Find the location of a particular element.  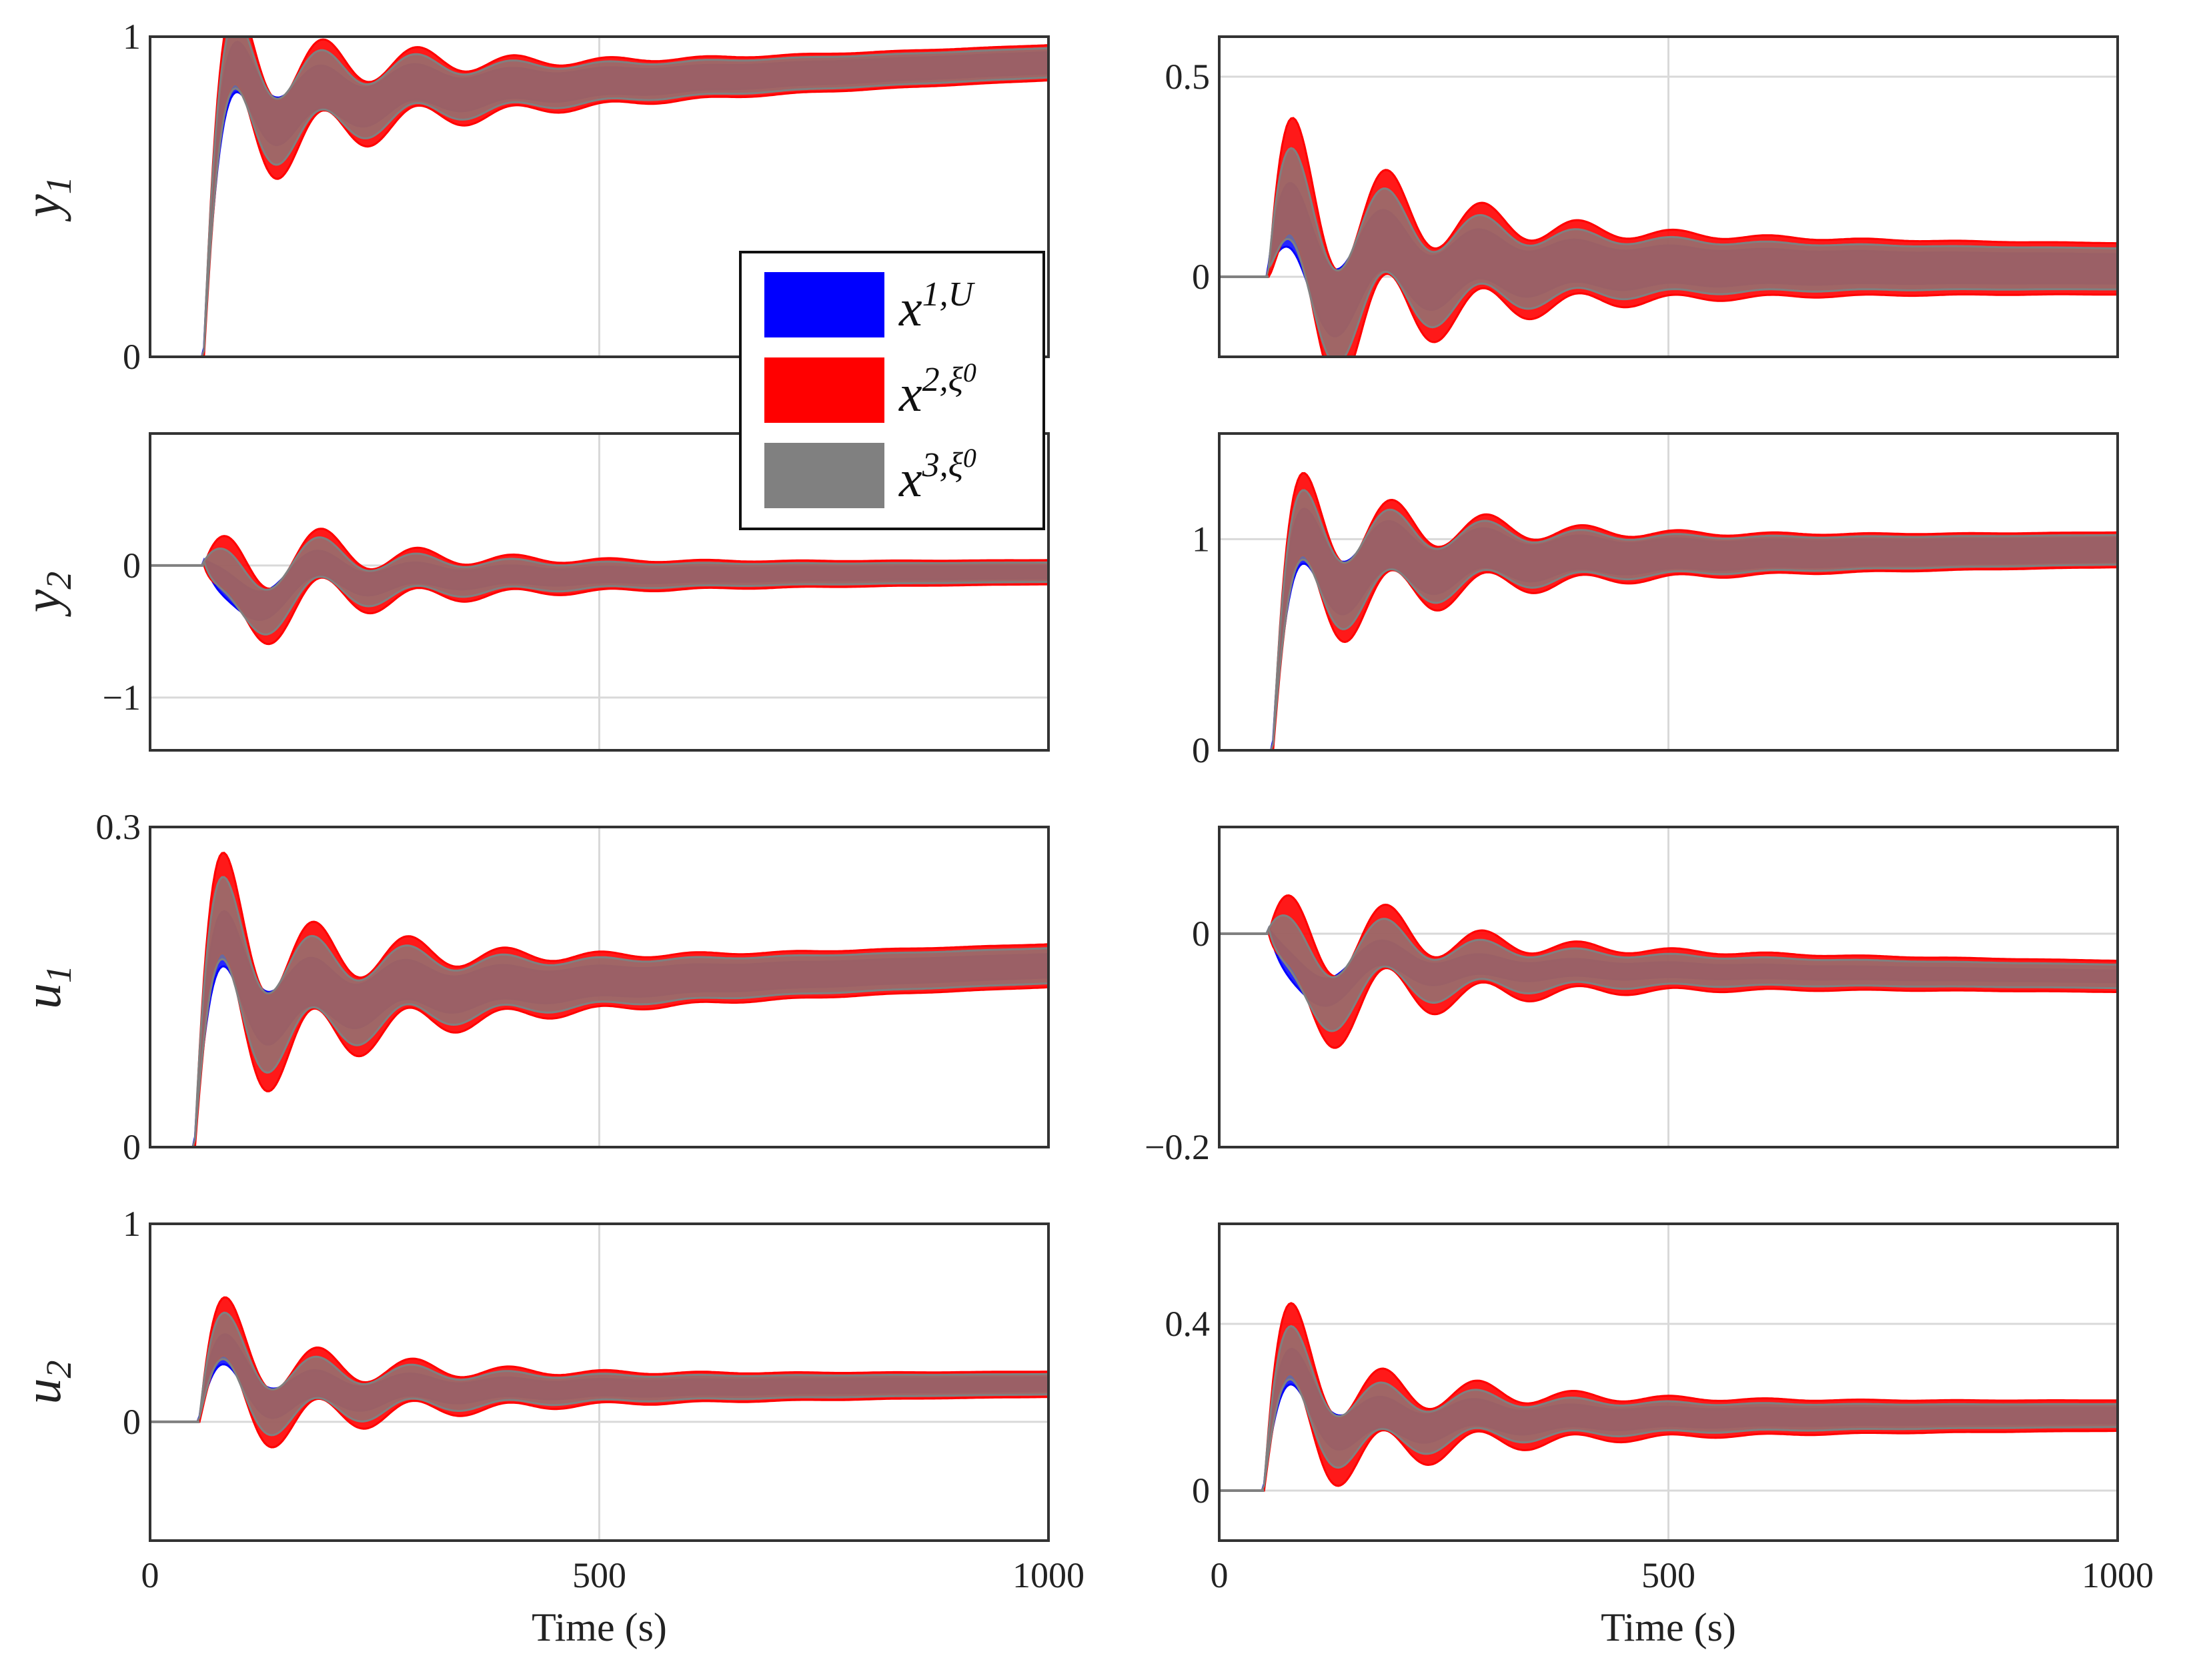

panel-u2-left: 0 1 0 500 1000 Time (s) u2 is located at coordinates (548, 1426).